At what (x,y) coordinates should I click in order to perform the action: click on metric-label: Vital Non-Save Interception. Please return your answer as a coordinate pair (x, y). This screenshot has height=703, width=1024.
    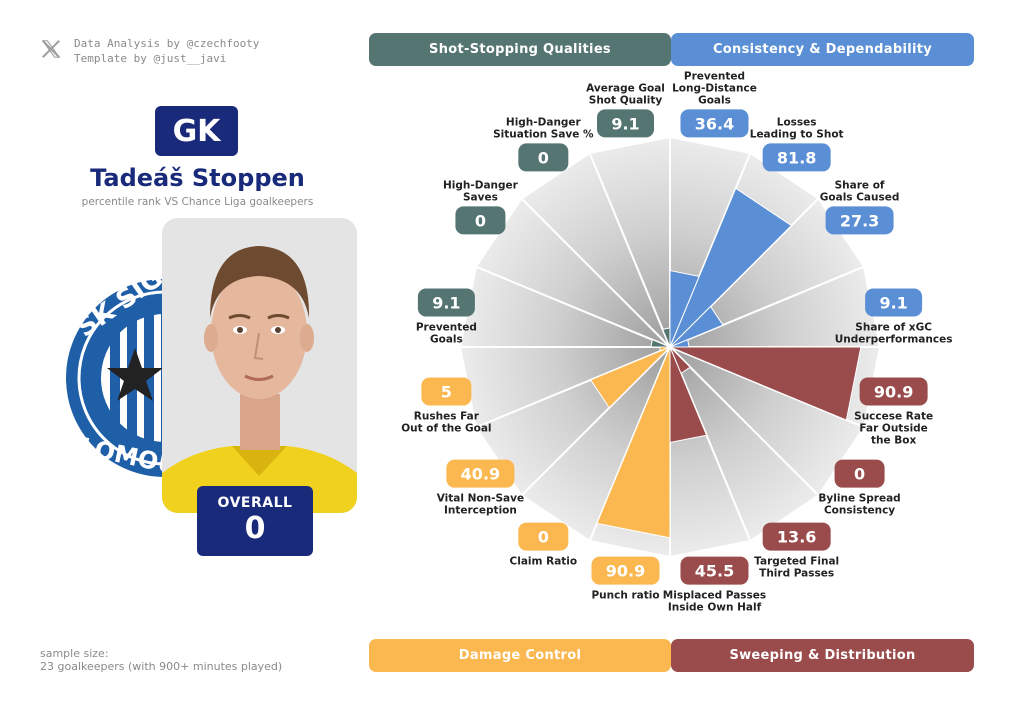
    Looking at the image, I should click on (480, 505).